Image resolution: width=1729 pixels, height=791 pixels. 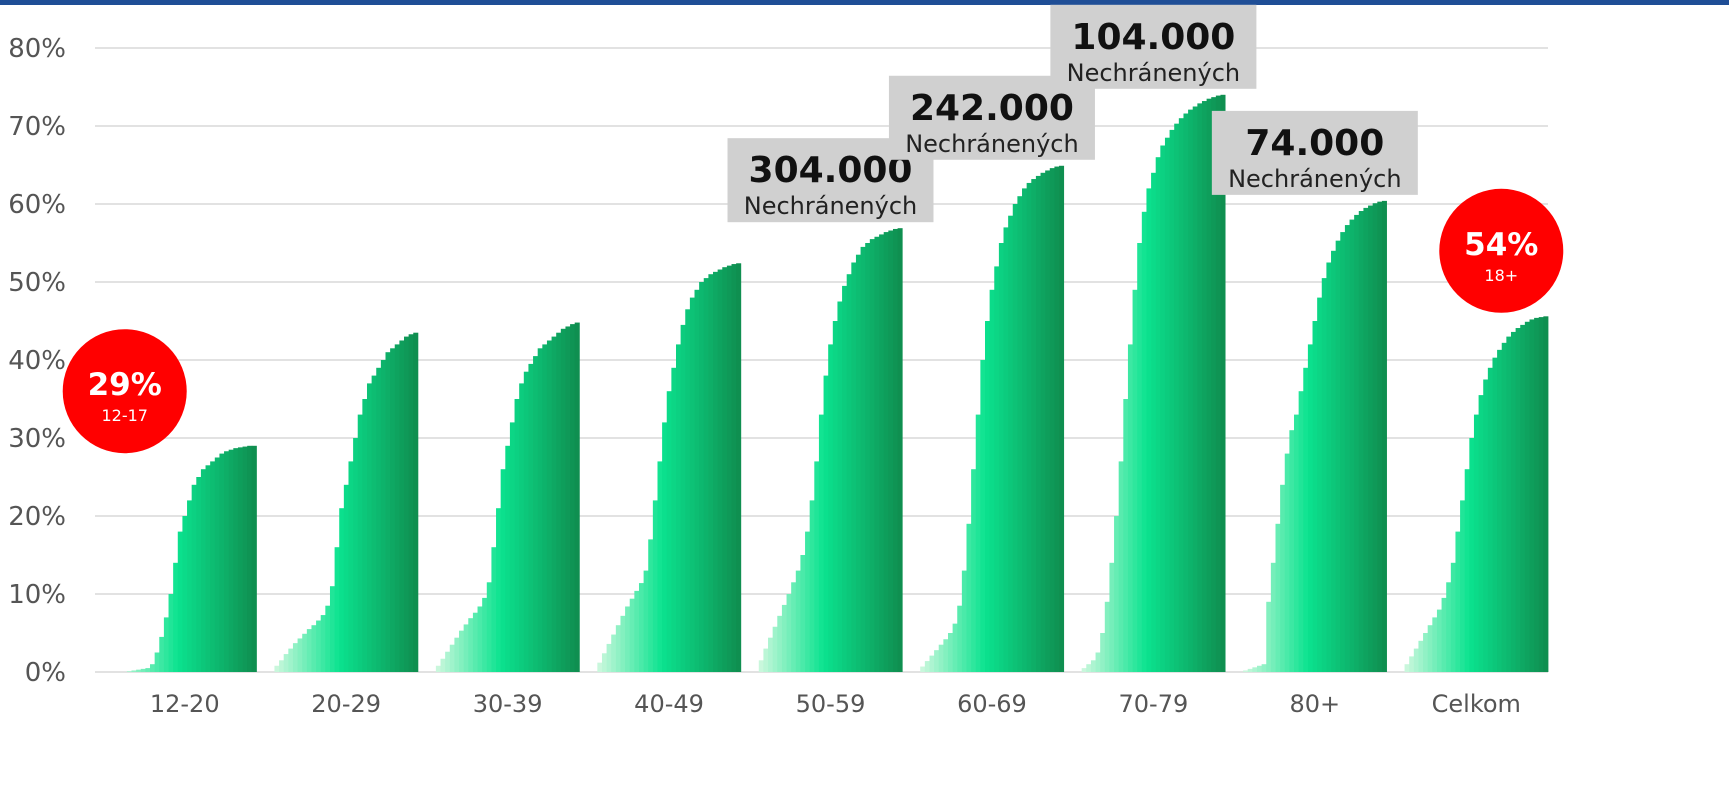 I want to click on x-category-label: Celkom, so click(x=1476, y=704).